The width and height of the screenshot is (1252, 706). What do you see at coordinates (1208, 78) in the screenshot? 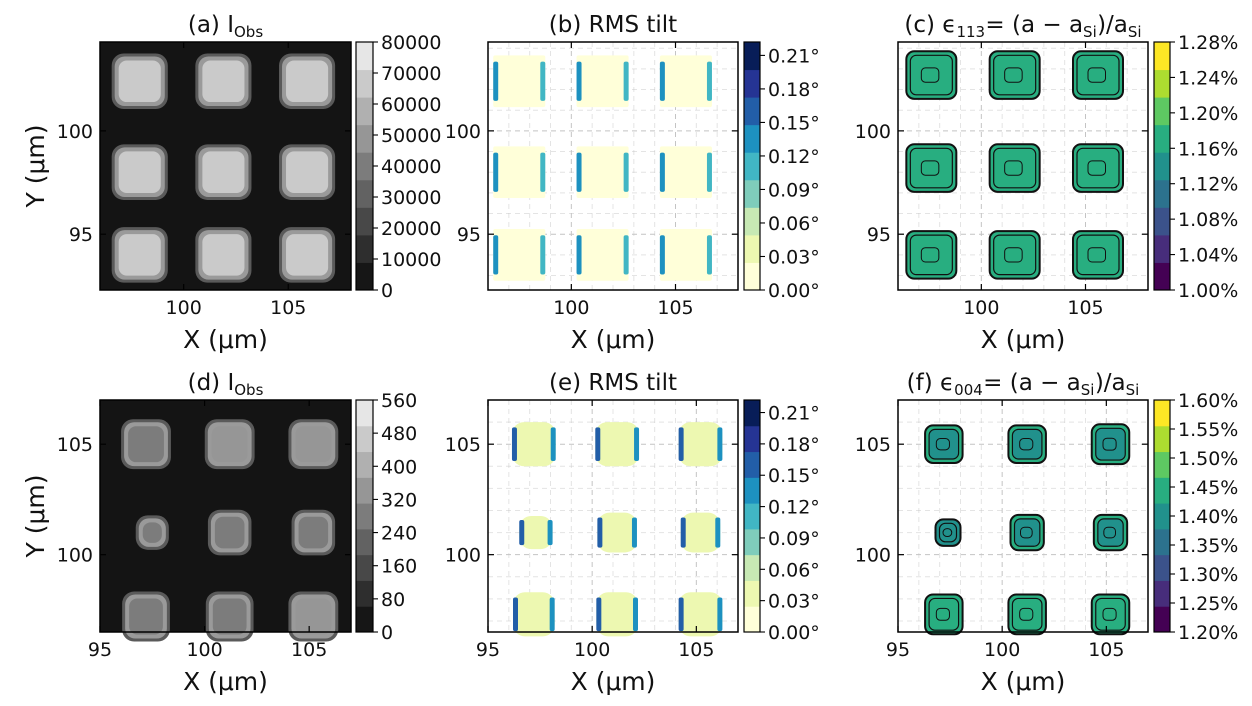
I see `colorbar-tick-label: 1.24%` at bounding box center [1208, 78].